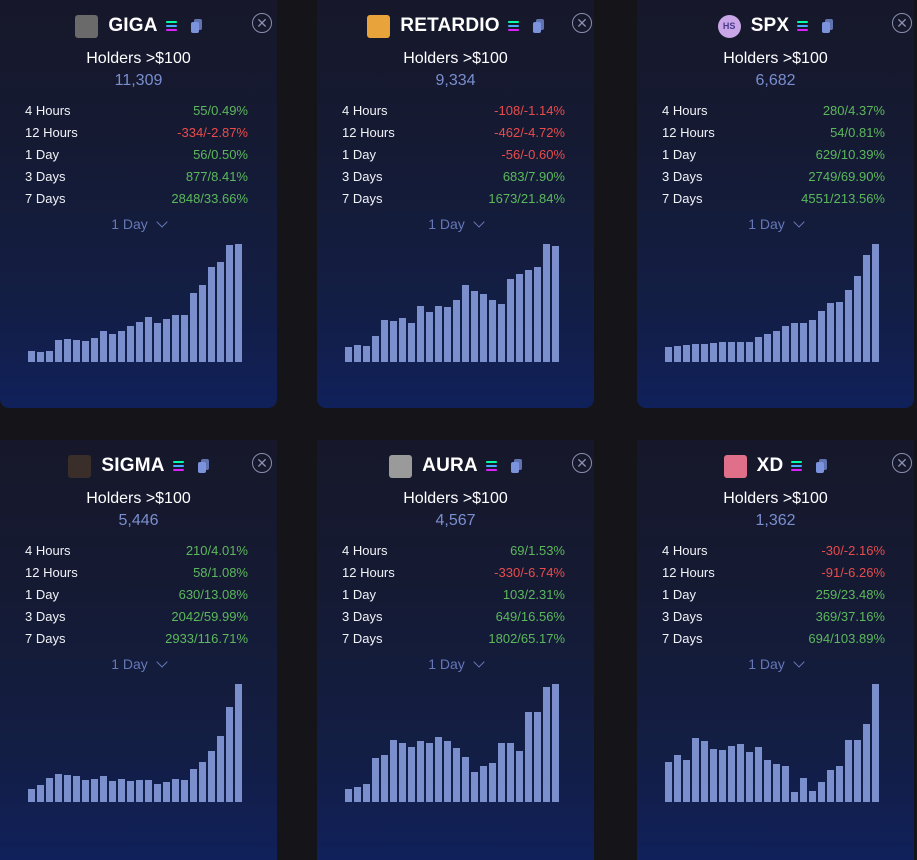 Image resolution: width=917 pixels, height=860 pixels. What do you see at coordinates (133, 465) in the screenshot?
I see `token-ticker: SIGMA` at bounding box center [133, 465].